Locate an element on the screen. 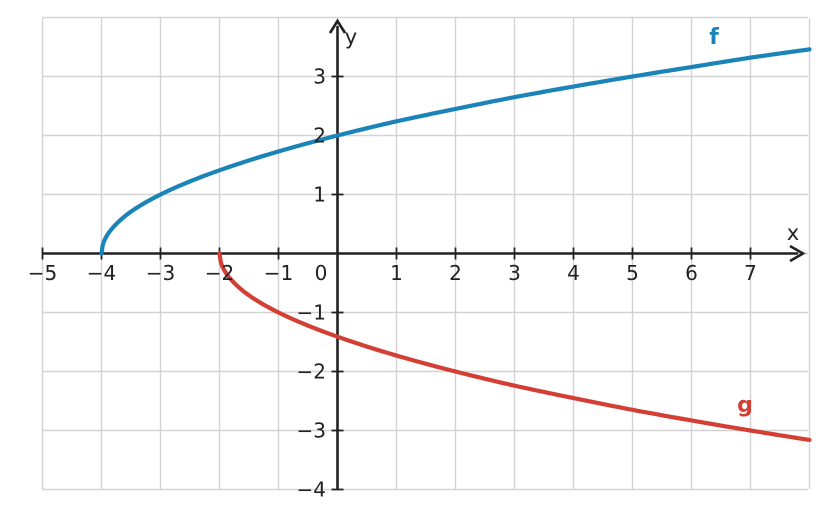  x-tick-label: −5 is located at coordinates (42, 273).